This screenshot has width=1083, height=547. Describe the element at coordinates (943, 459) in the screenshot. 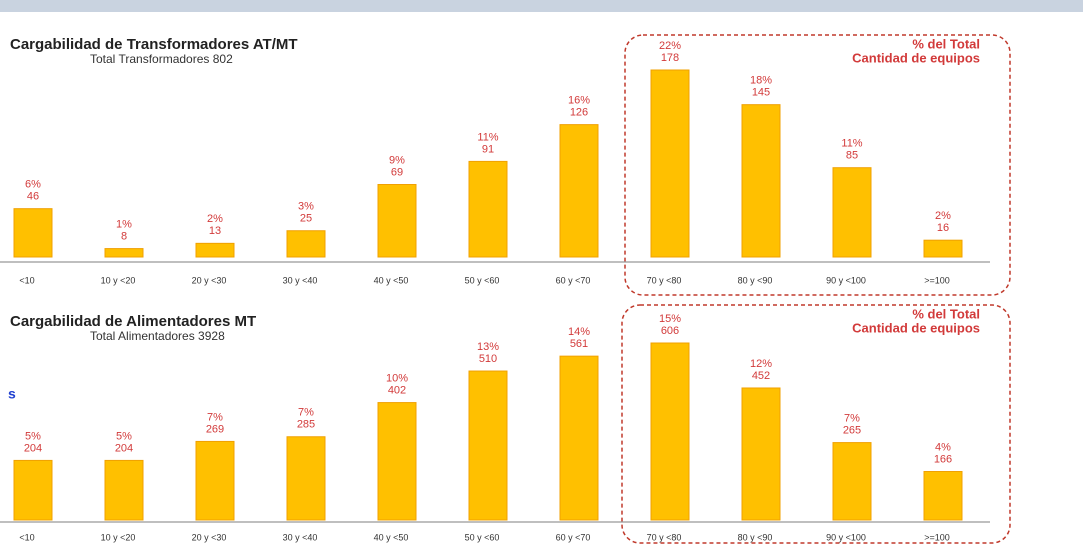

I see `value-label: 166` at that location.